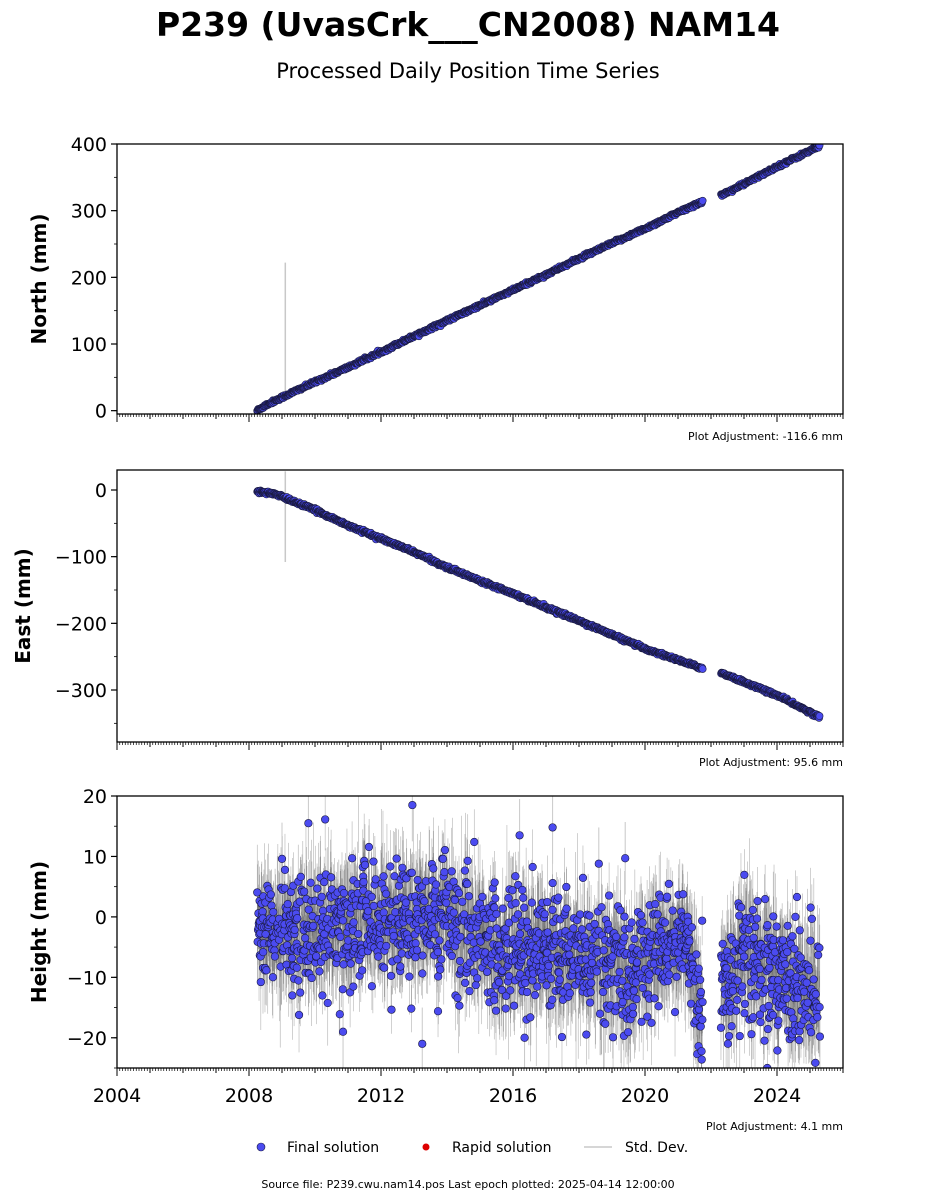 The image size is (937, 1200). Describe the element at coordinates (426, 1147) in the screenshot. I see `legend-rapid-marker` at that location.